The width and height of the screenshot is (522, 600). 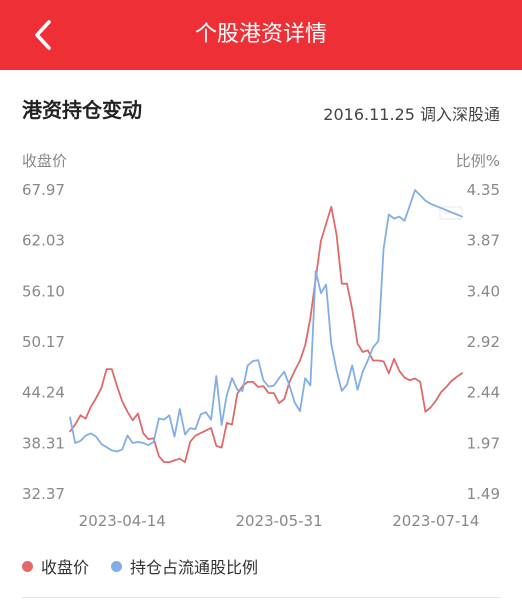 I want to click on chevron-left-icon, so click(x=43, y=35).